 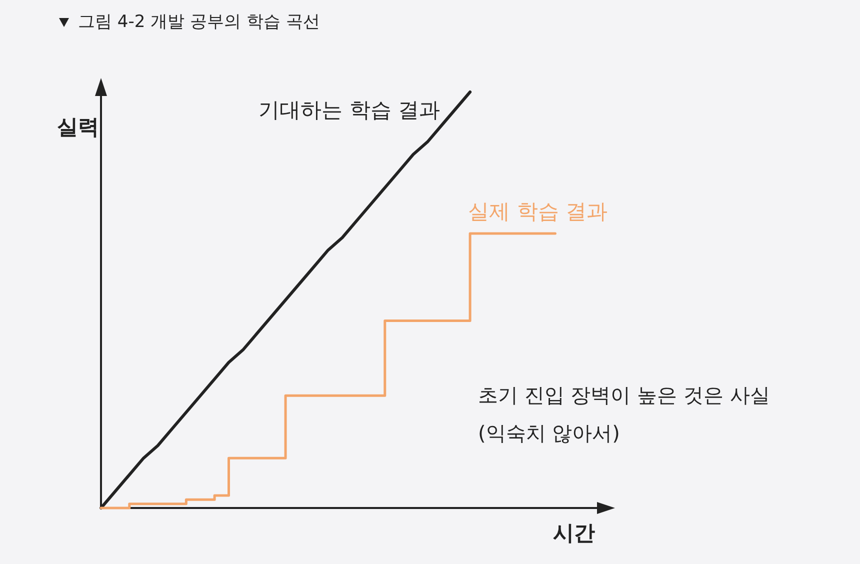 What do you see at coordinates (199, 22) in the screenshot?
I see `chart-title: 그림 4-2 개발 공부의 학습 곡선` at bounding box center [199, 22].